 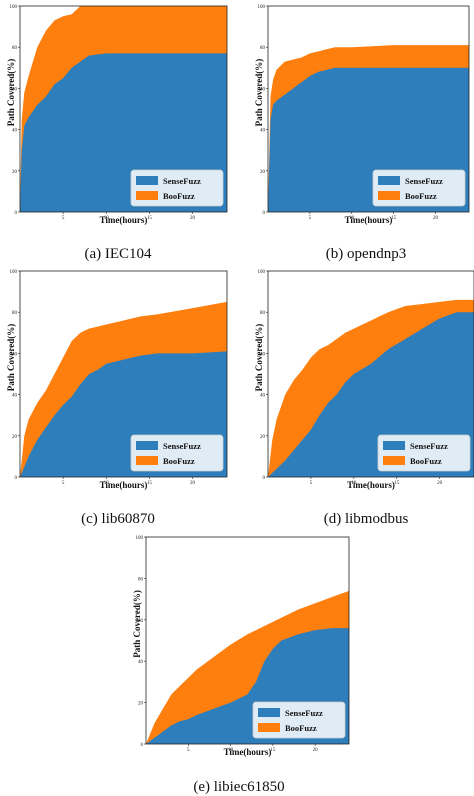 What do you see at coordinates (118, 254) in the screenshot?
I see `subfigure-caption: (a) IEC104` at bounding box center [118, 254].